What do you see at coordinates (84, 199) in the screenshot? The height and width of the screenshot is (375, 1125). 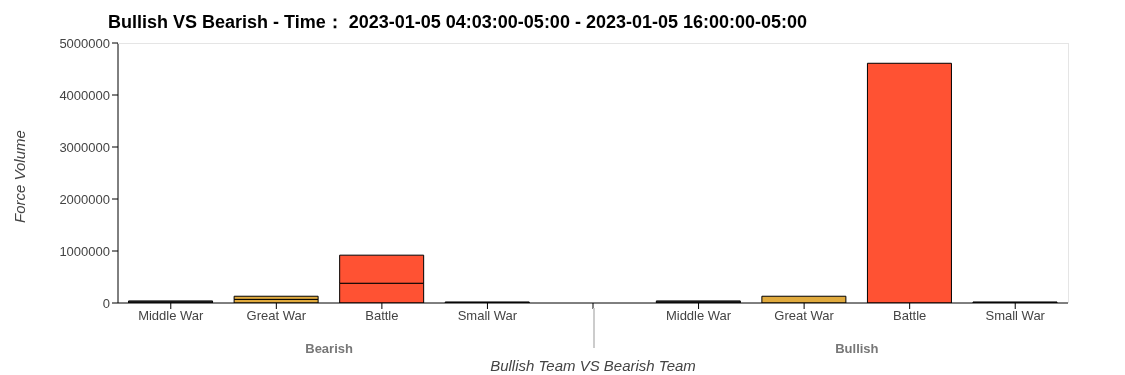 I see `y-tick-label: 2000000` at bounding box center [84, 199].